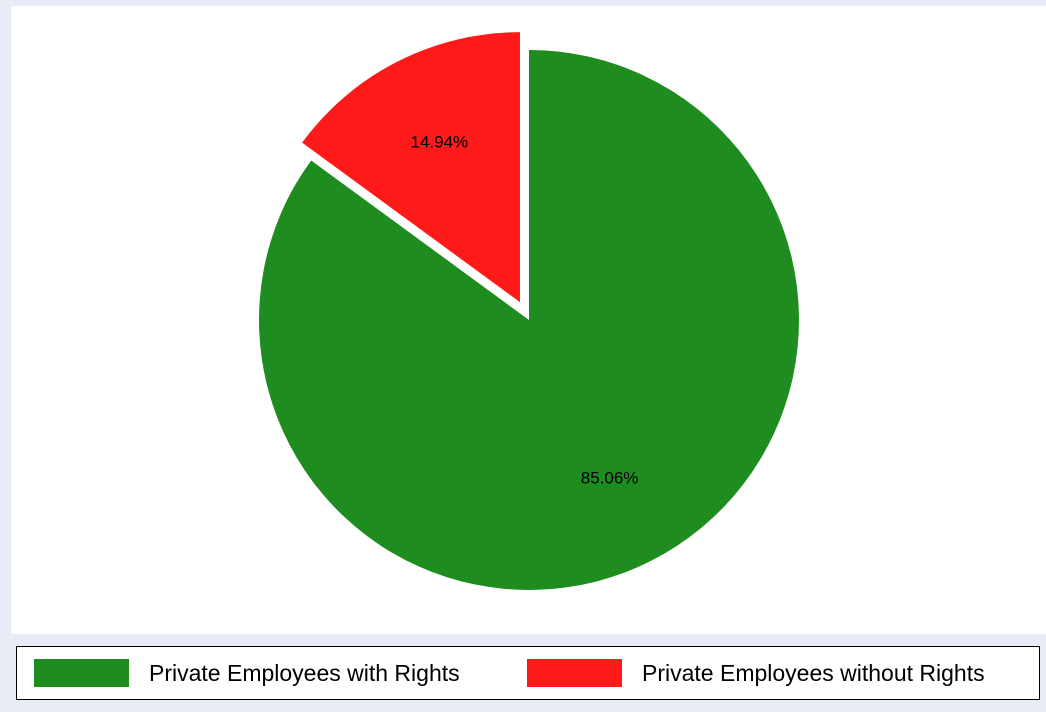 This screenshot has width=1046, height=712. I want to click on legend-label-without-rights: Private Employees without Rights, so click(813, 672).